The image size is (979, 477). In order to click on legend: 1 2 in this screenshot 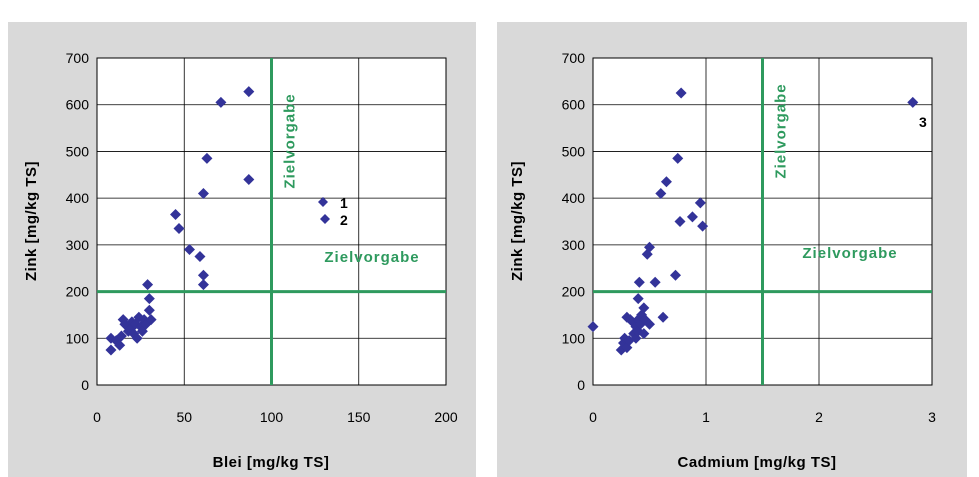, I will do `click(333, 211)`.